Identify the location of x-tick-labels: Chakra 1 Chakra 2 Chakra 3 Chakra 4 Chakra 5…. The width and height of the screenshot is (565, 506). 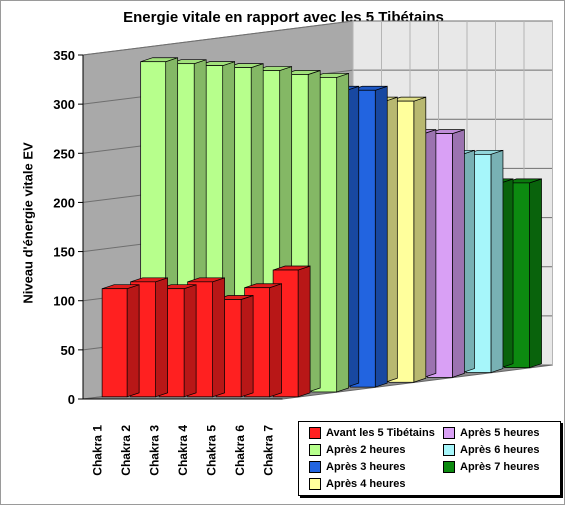
(182, 450).